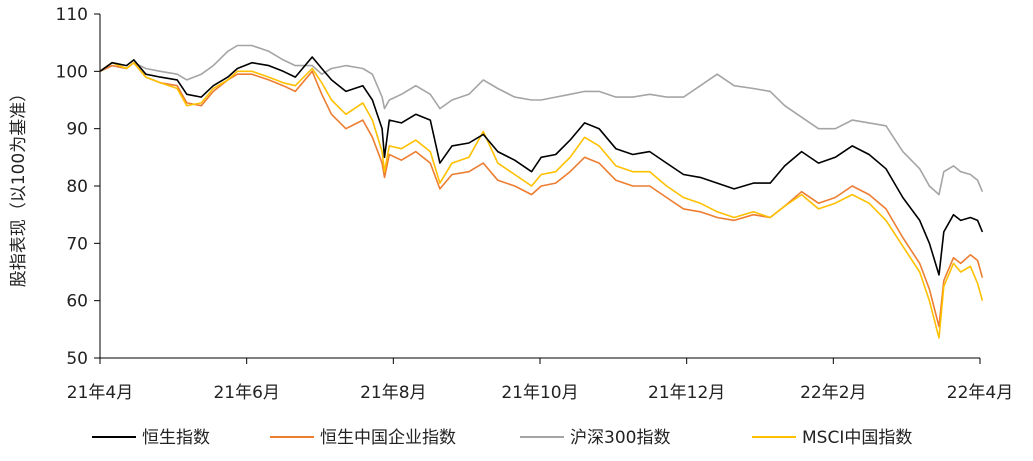  What do you see at coordinates (72, 72) in the screenshot?
I see `y-tick-label: 100` at bounding box center [72, 72].